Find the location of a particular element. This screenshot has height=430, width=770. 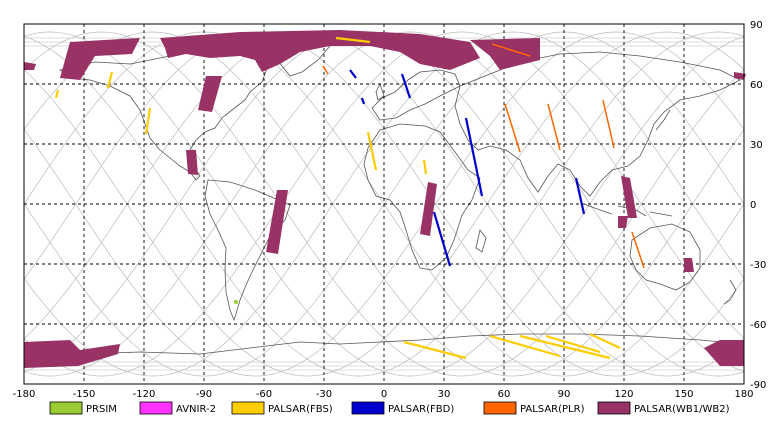

indonesia-coast is located at coordinates (628, 210).